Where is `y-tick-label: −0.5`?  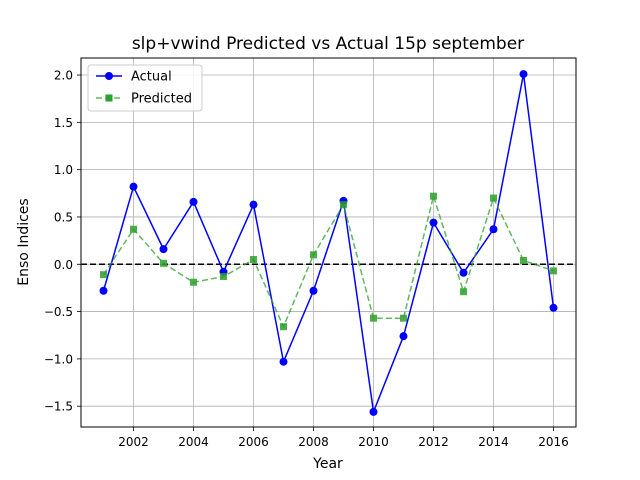
y-tick-label: −0.5 is located at coordinates (58, 312).